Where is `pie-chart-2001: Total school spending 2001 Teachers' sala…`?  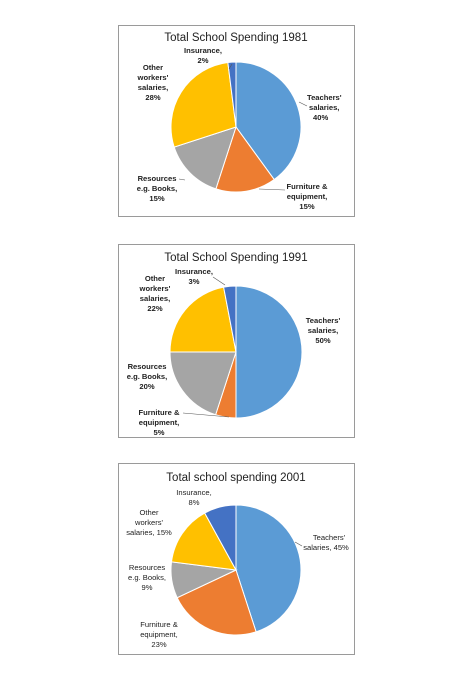
pie-chart-2001: Total school spending 2001 Teachers' sala… is located at coordinates (237, 560).